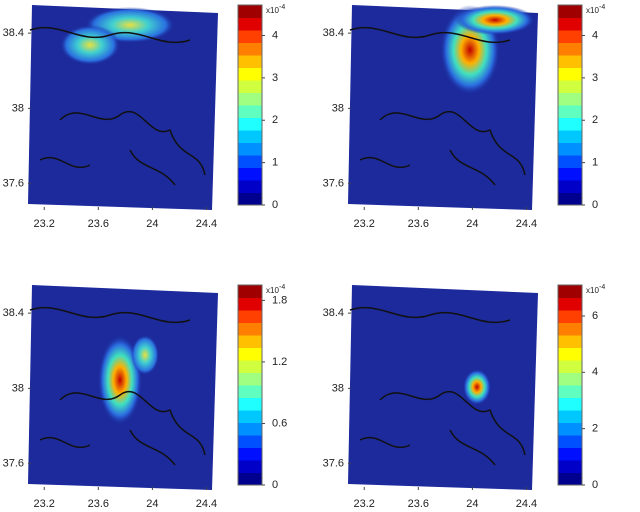 This screenshot has width=640, height=512. I want to click on colorbar-tick-label: 1.8, so click(279, 300).